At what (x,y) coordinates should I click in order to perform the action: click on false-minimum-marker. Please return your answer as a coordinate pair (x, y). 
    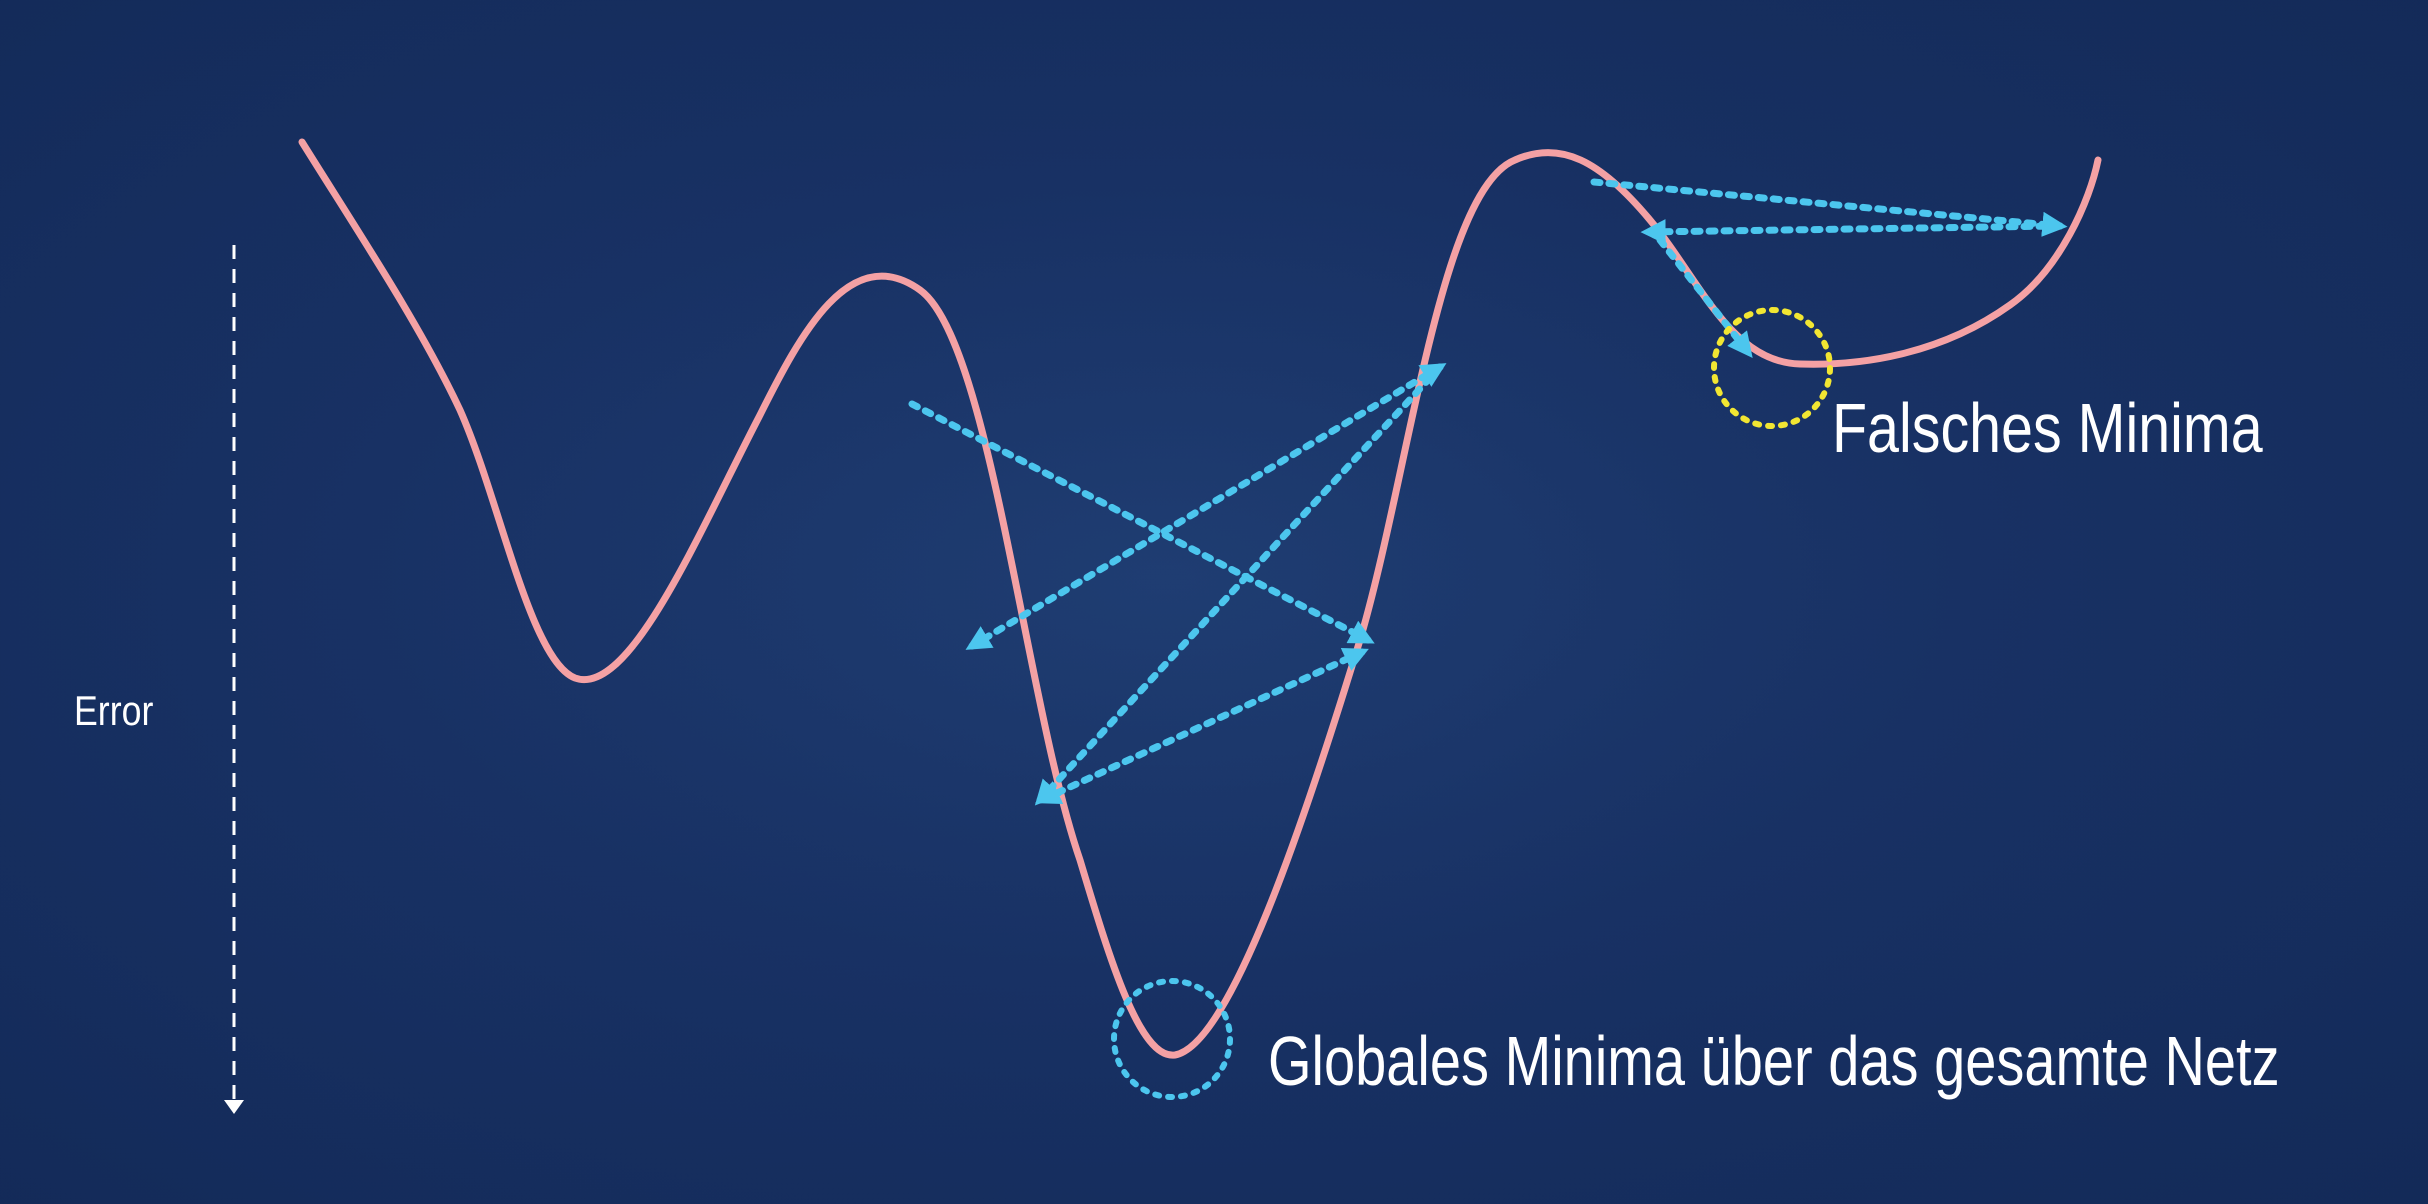
    Looking at the image, I should click on (1772, 368).